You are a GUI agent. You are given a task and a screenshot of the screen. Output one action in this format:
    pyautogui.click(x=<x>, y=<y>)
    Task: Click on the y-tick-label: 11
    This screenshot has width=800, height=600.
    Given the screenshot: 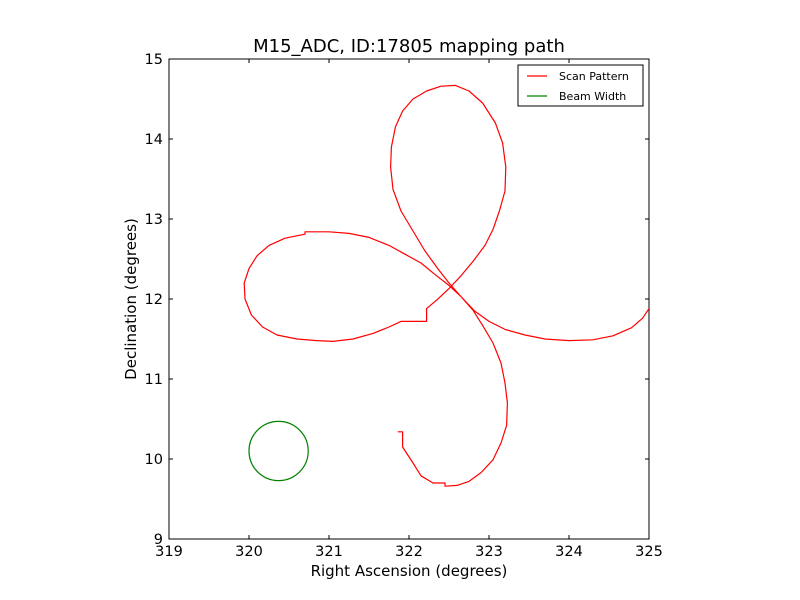 What is the action you would take?
    pyautogui.click(x=154, y=380)
    